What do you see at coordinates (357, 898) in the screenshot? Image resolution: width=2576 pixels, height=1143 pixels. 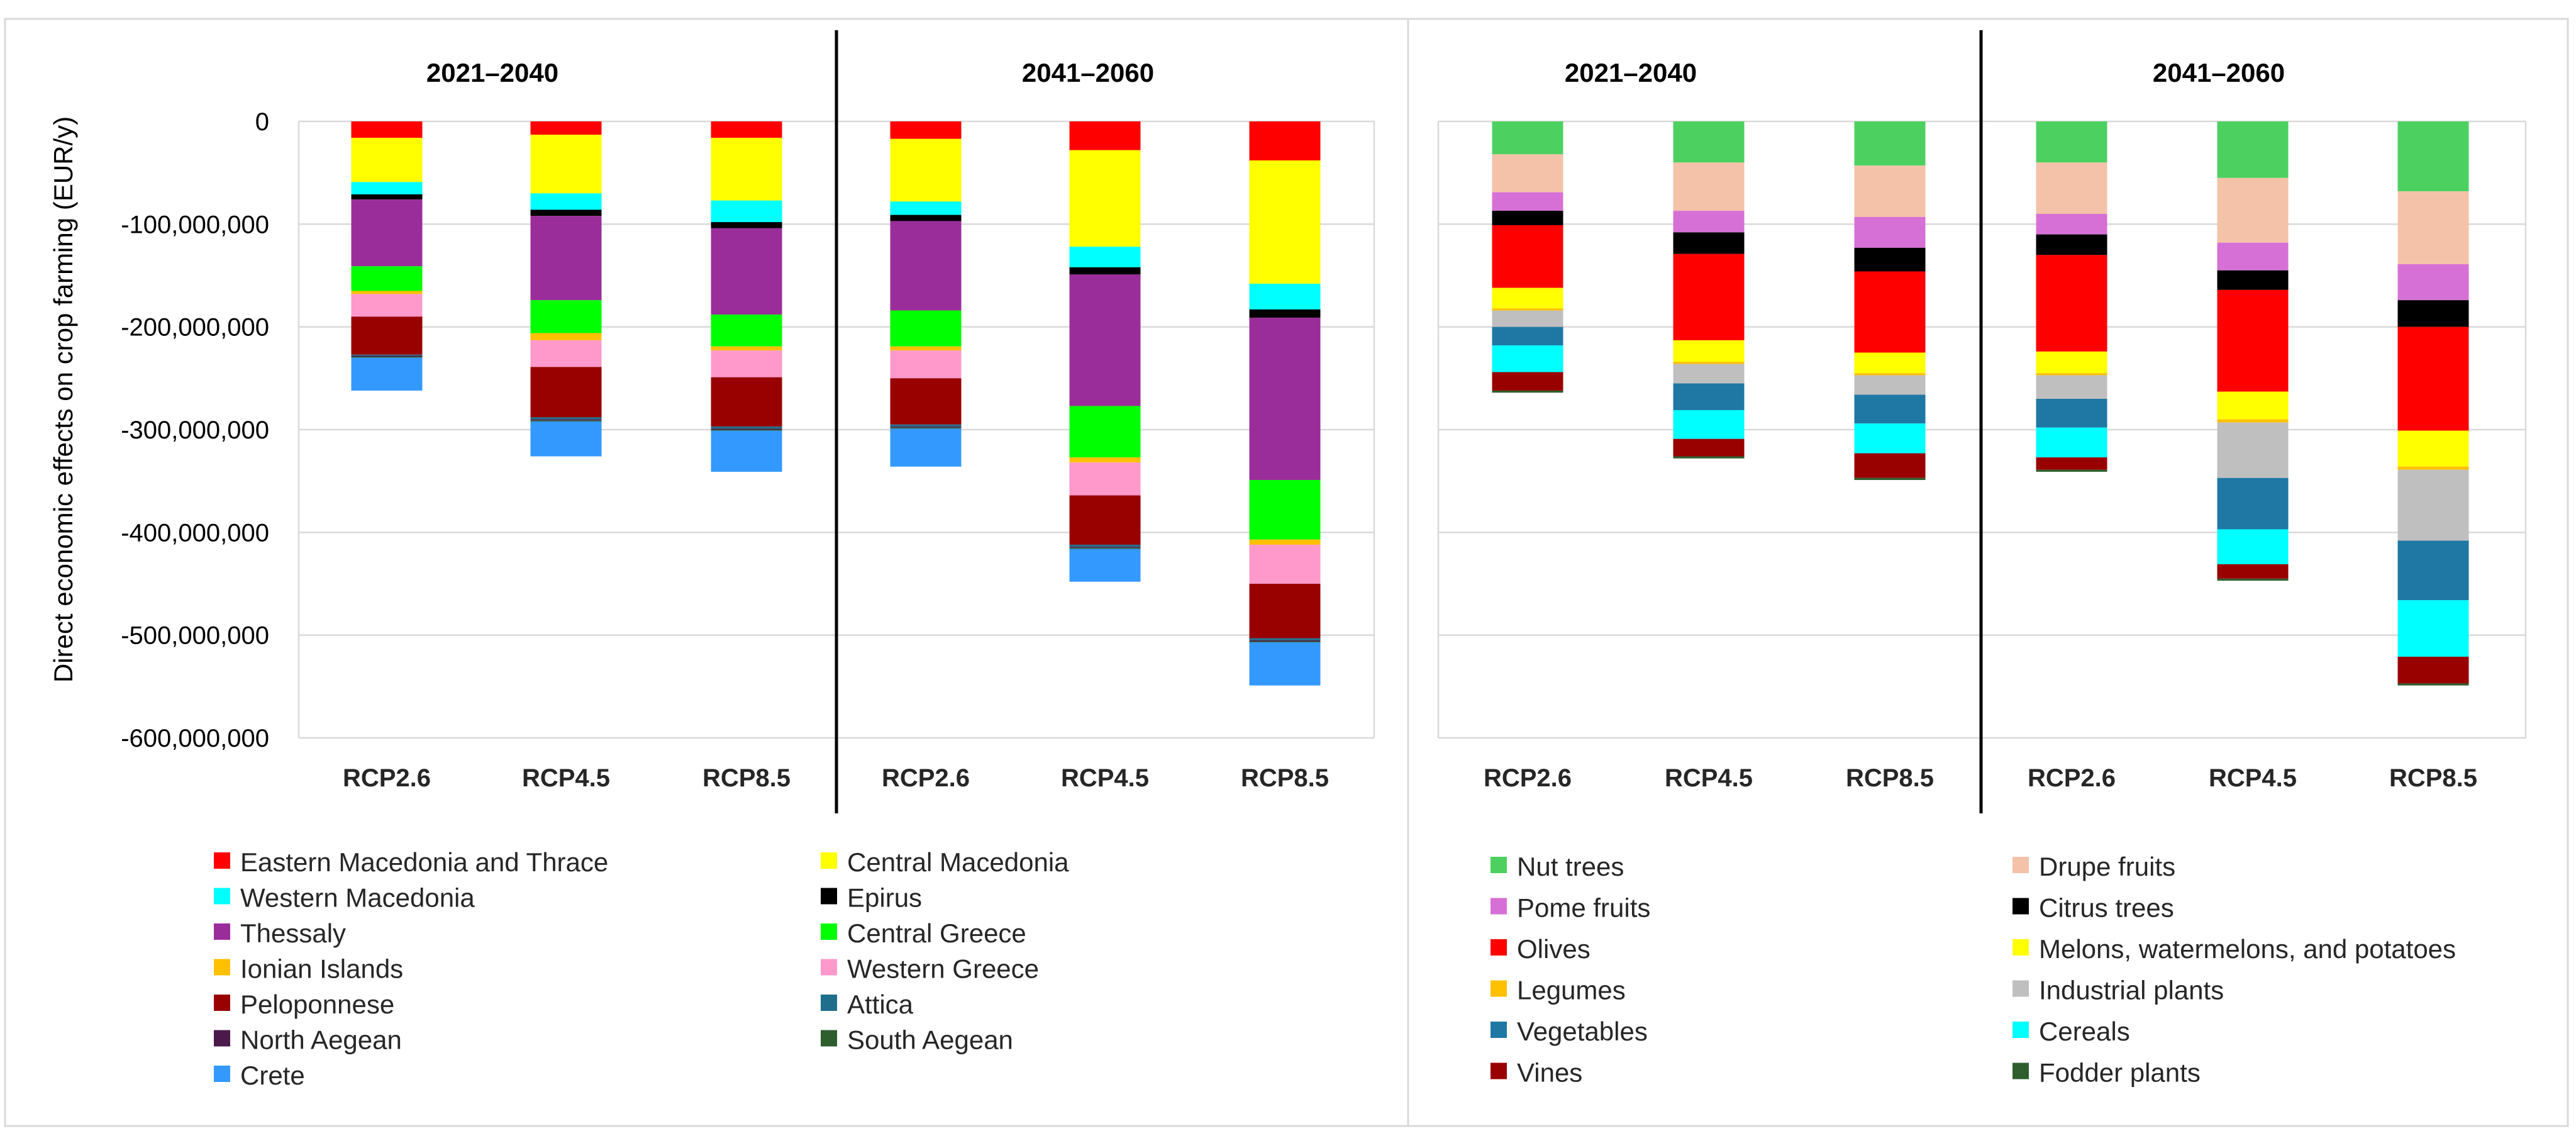 I see `legend-label: Western Macedonia` at bounding box center [357, 898].